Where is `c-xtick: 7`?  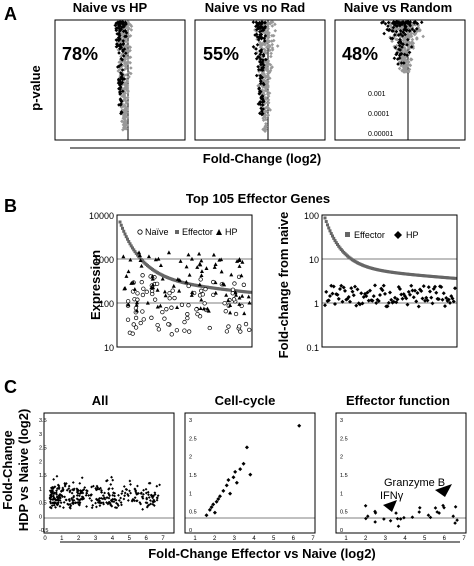 c-xtick: 7 is located at coordinates (464, 539).